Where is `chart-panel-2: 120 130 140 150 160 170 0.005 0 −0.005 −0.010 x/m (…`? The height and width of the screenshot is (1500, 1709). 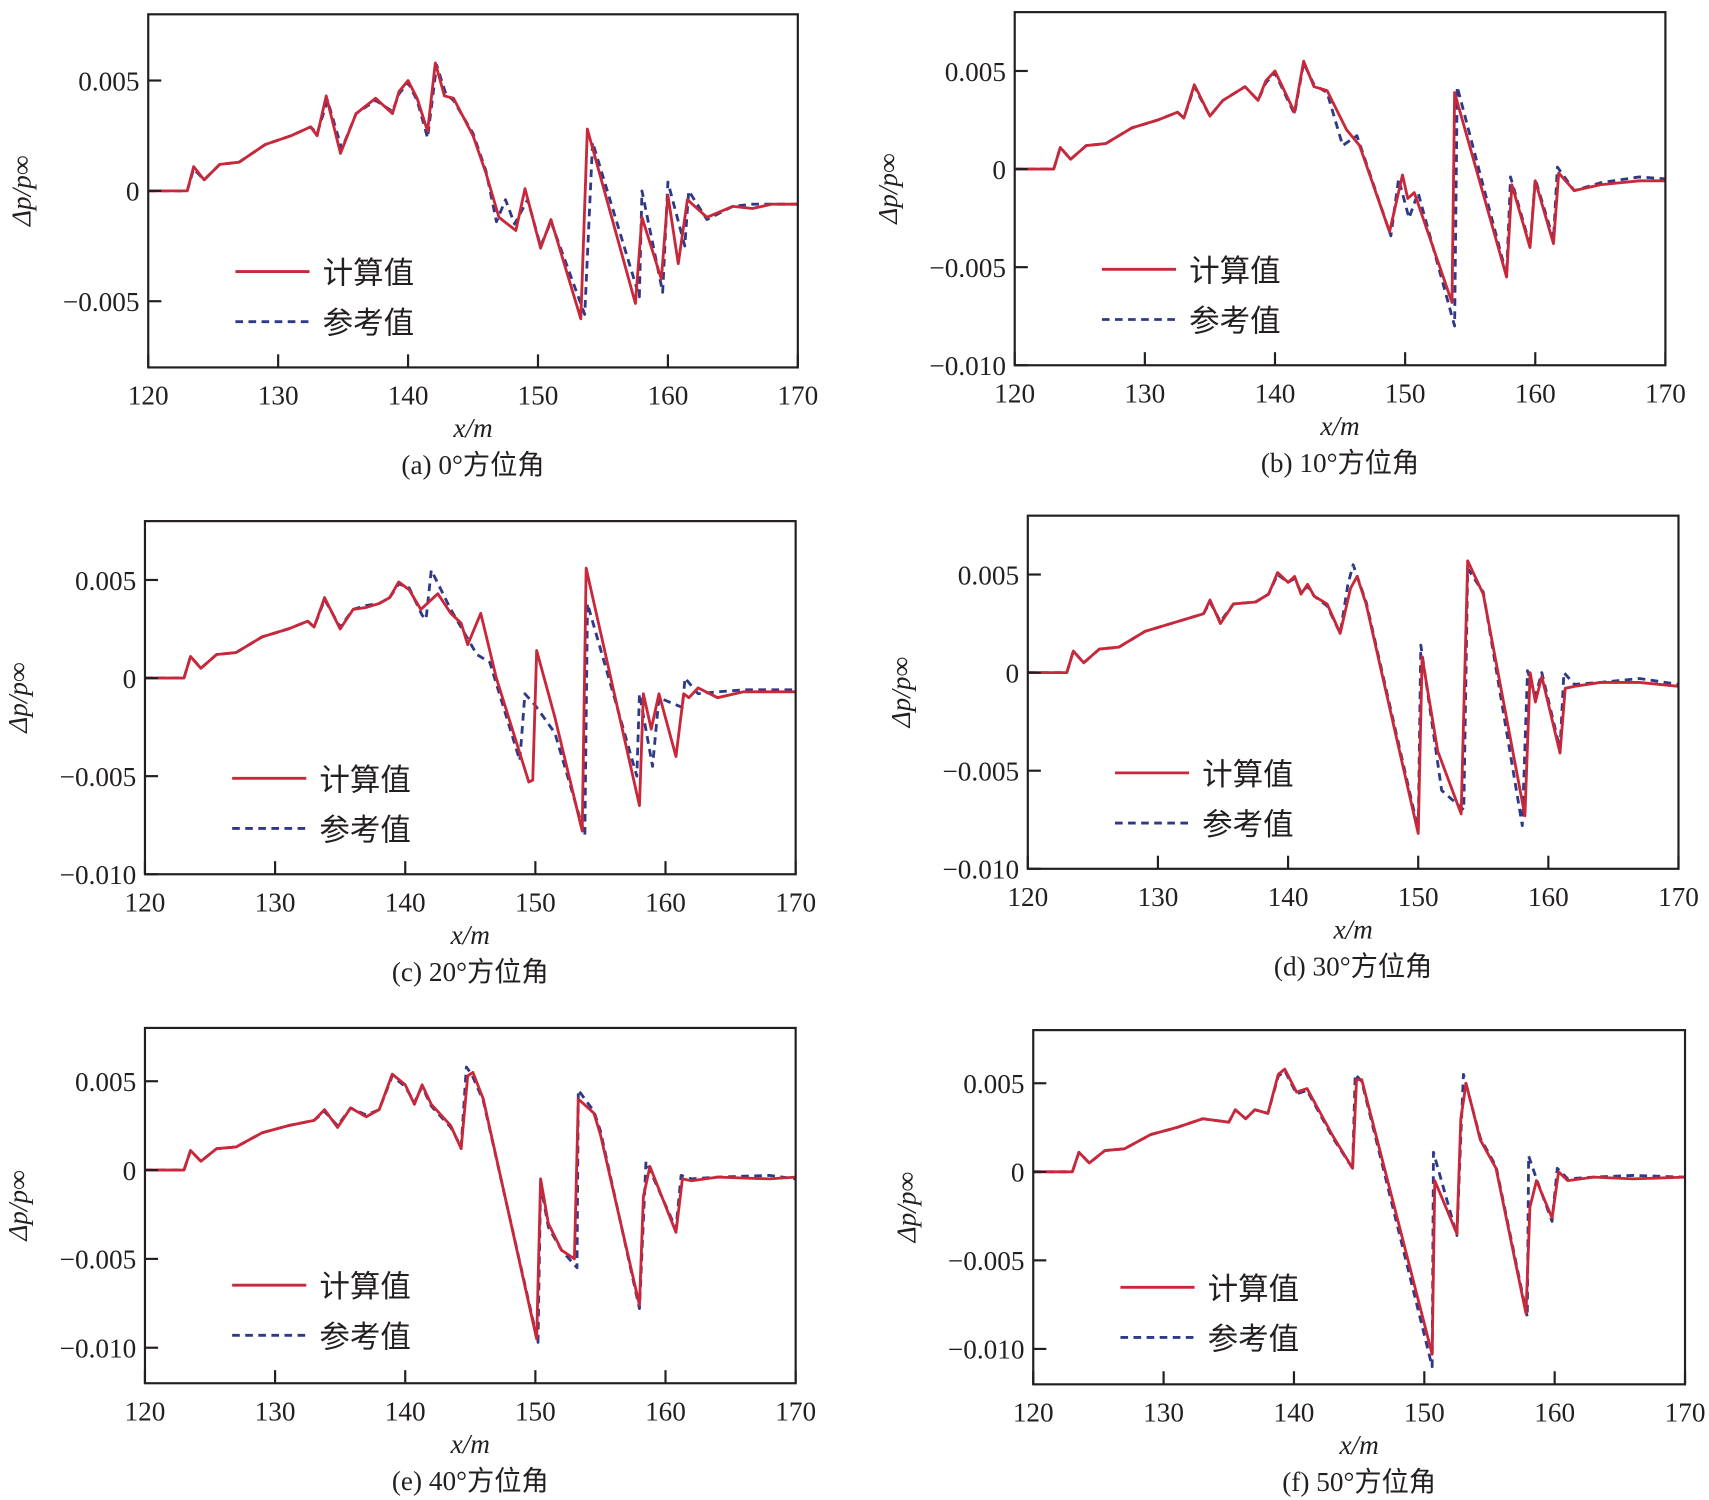 chart-panel-2: 120 130 140 150 160 170 0.005 0 −0.005 −0.010 x/m (… is located at coordinates (409, 753).